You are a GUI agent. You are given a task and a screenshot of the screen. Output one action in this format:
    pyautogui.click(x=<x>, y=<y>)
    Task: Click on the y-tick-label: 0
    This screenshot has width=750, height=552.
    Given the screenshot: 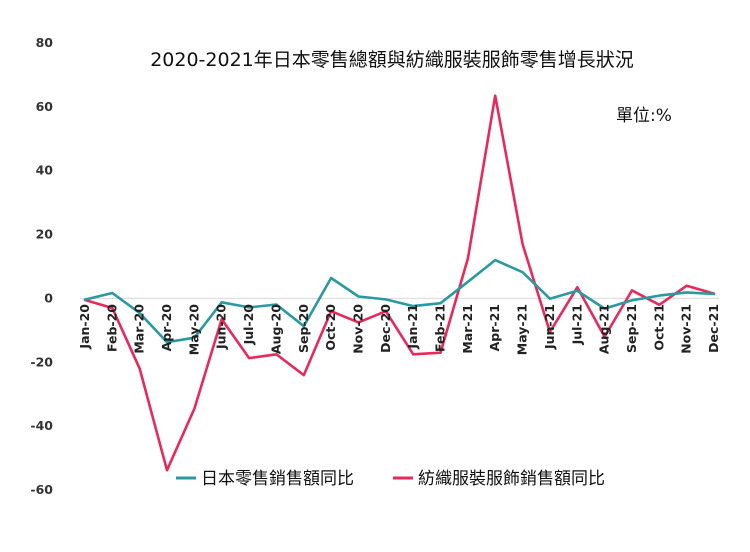 What is the action you would take?
    pyautogui.click(x=48, y=297)
    